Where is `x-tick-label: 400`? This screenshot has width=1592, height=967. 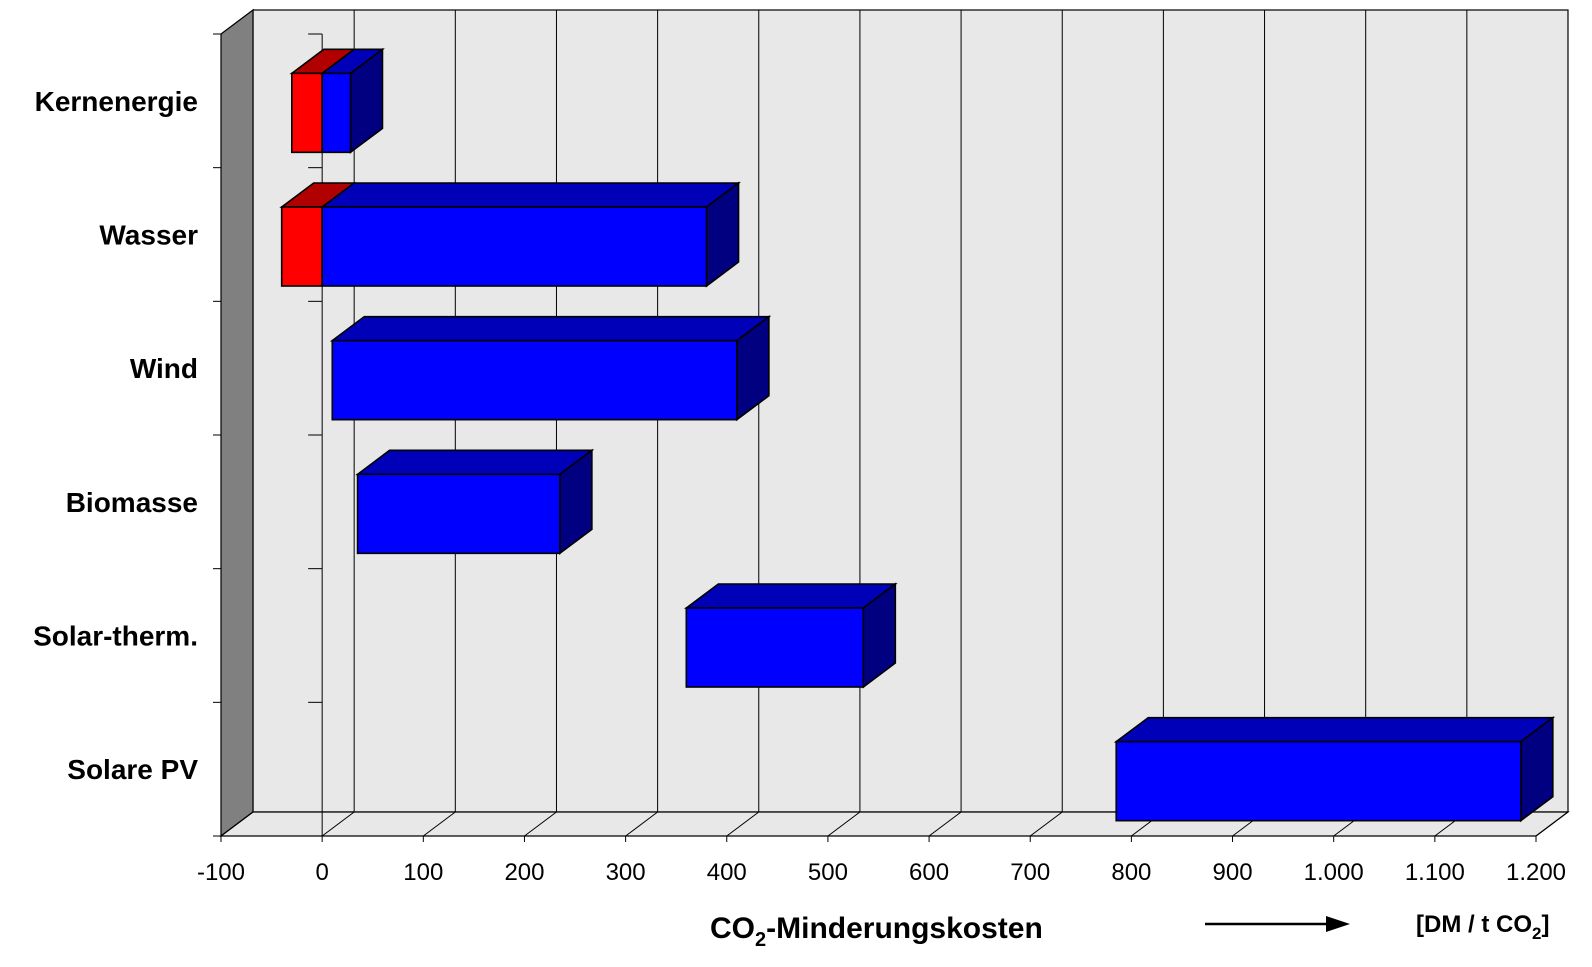
x-tick-label: 400 is located at coordinates (727, 872).